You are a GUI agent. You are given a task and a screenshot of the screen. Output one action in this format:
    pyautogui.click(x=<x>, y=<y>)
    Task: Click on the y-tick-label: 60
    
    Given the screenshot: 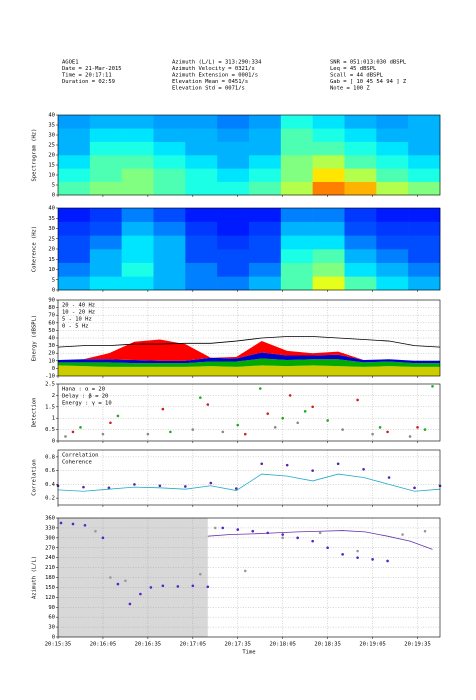 What is the action you would take?
    pyautogui.click(x=51, y=618)
    